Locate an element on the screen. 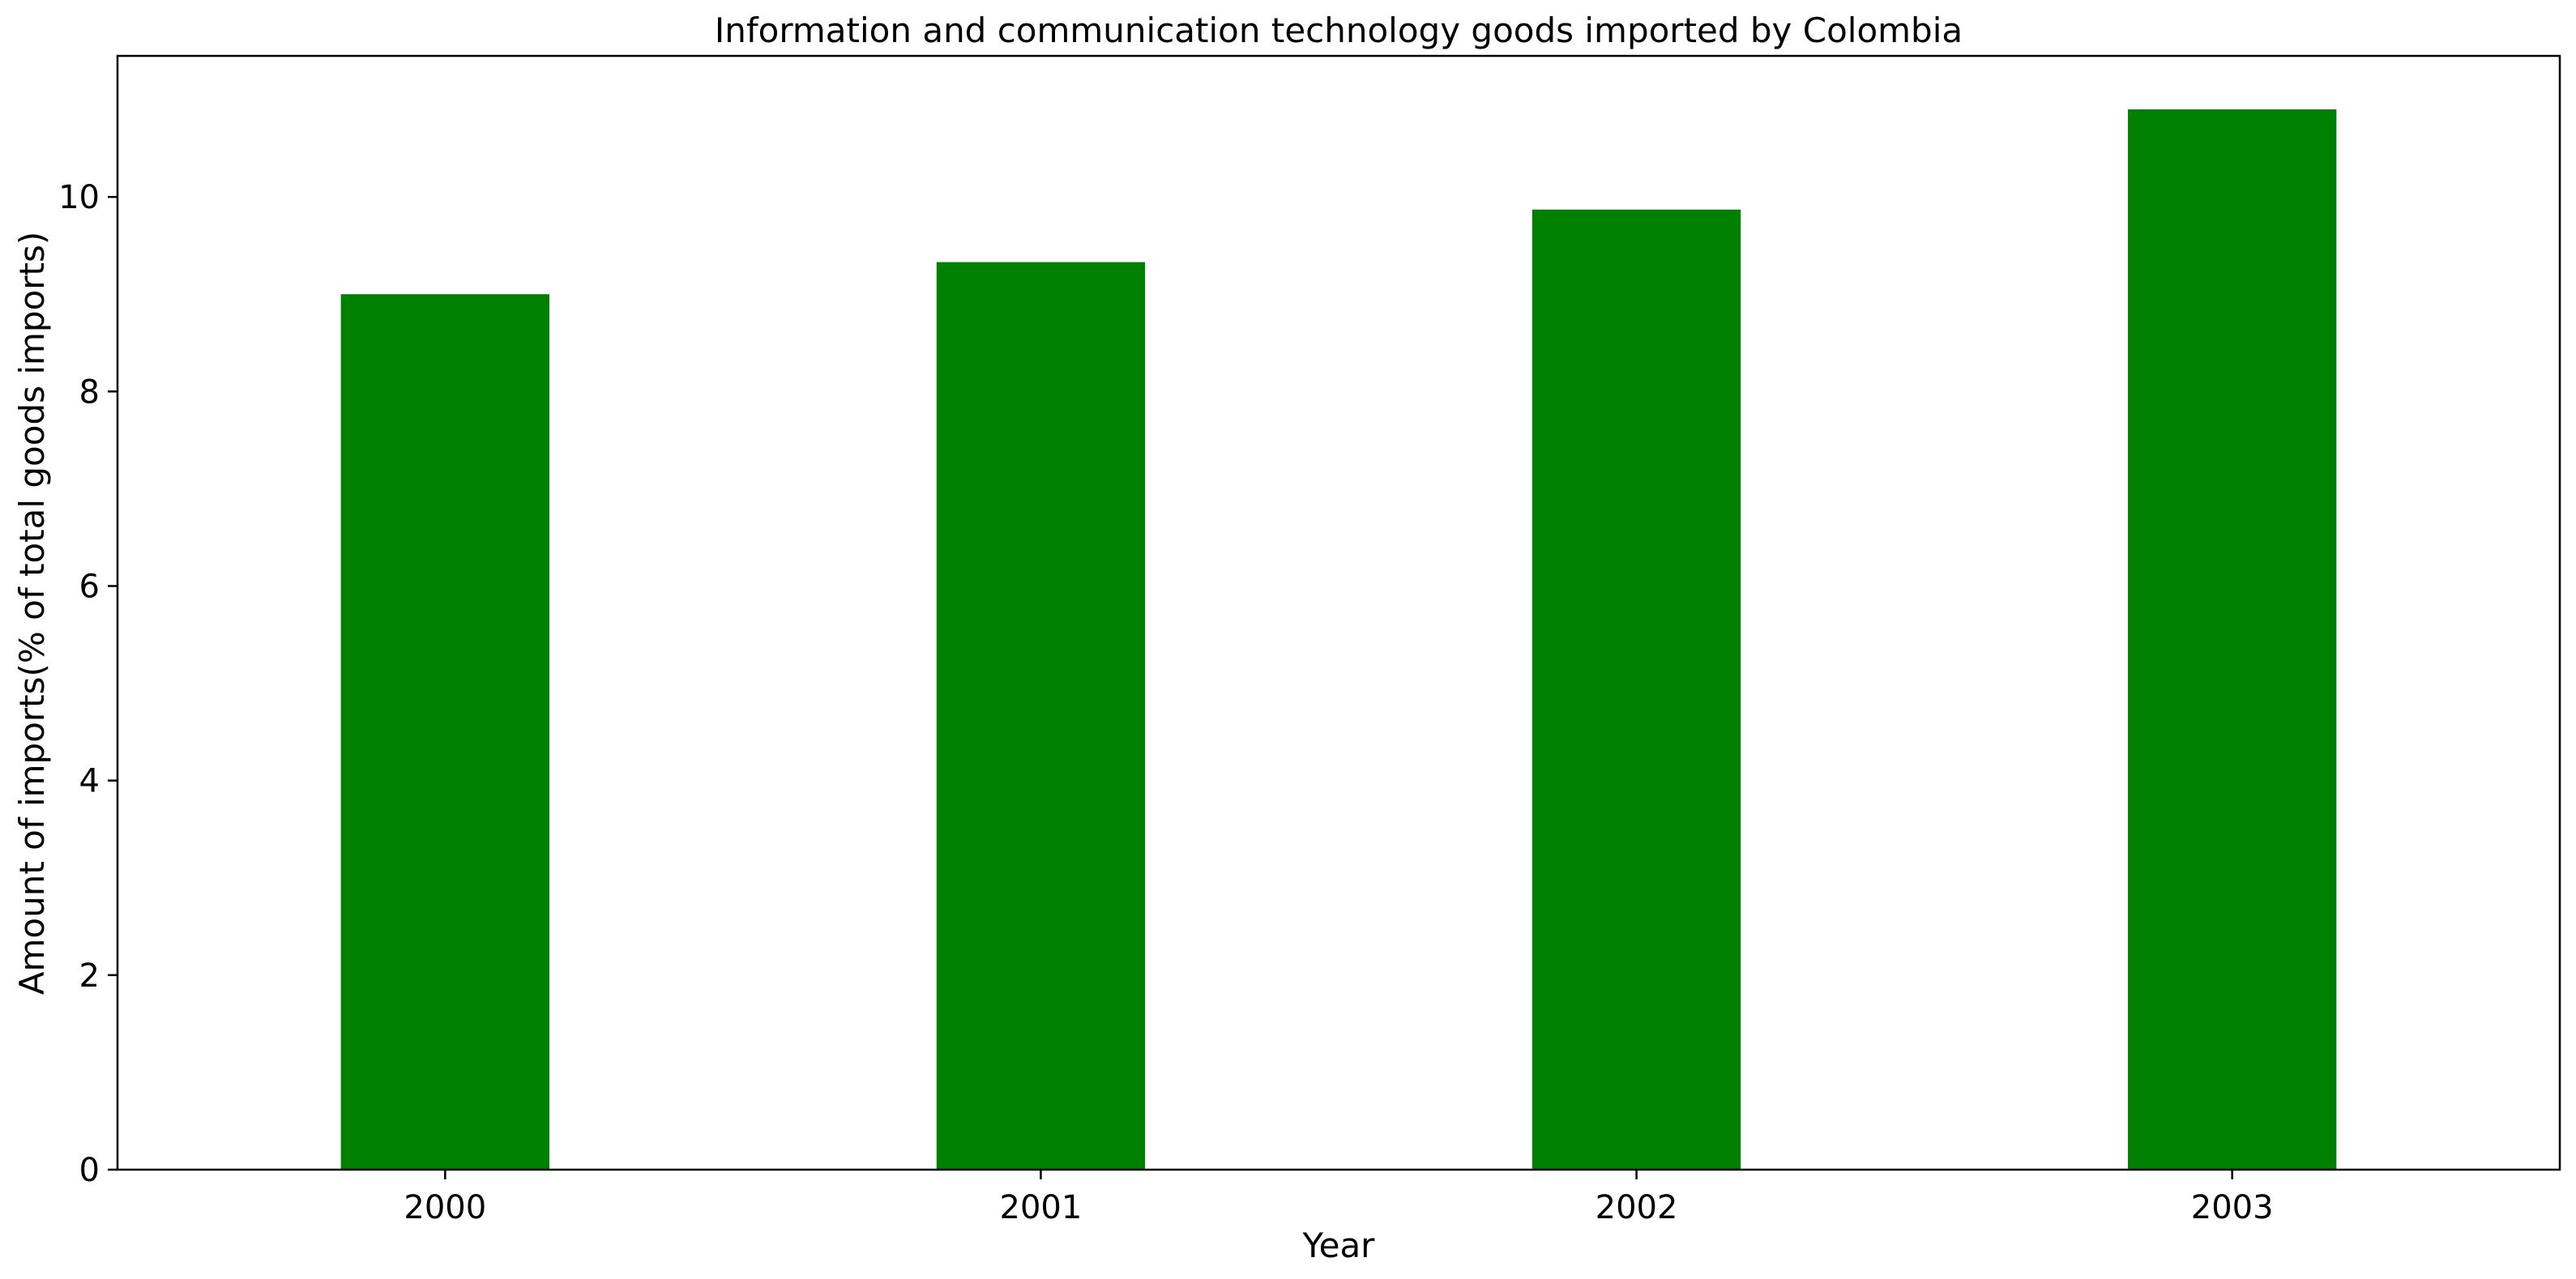  y-tick-label: 2 is located at coordinates (89, 976).